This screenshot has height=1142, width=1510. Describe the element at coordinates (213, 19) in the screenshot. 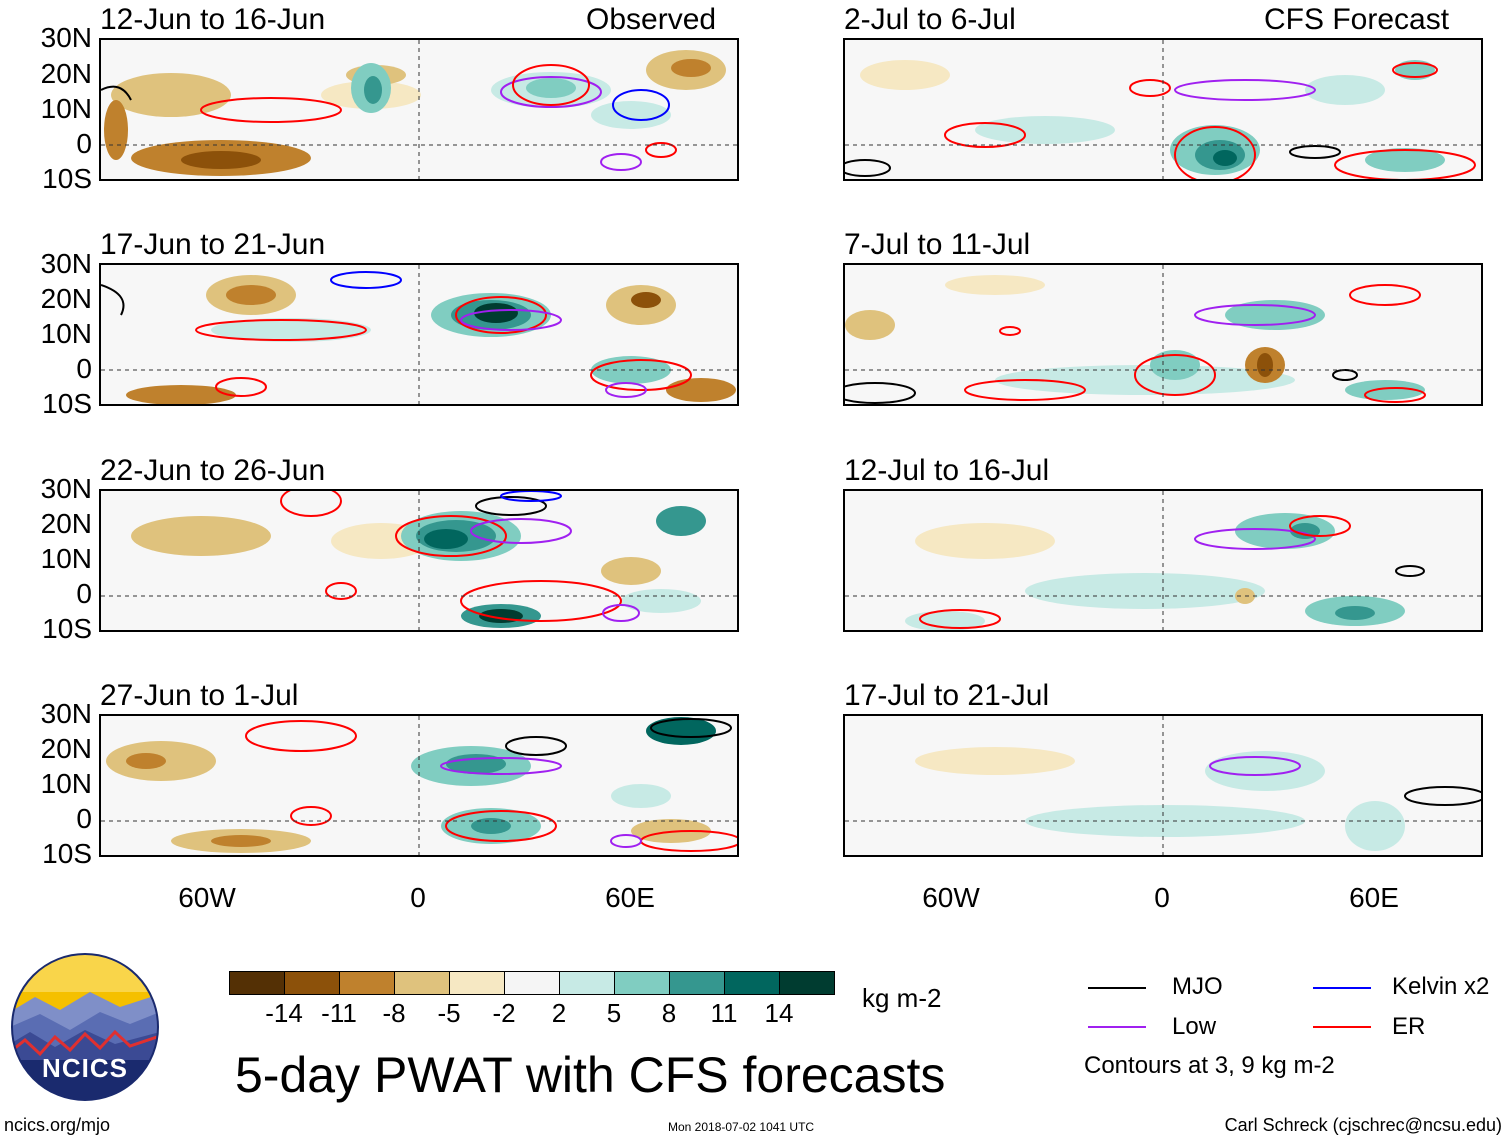

I see `panel-date-range: 12-Jun to 16-Jun` at that location.